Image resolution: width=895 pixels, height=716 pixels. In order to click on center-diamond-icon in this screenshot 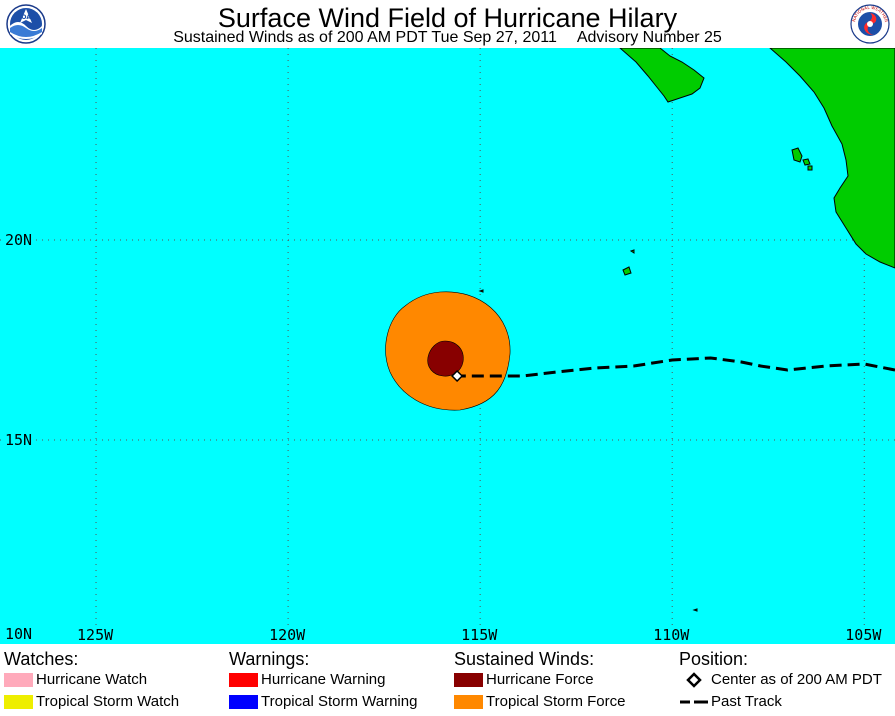, I will do `click(694, 680)`.